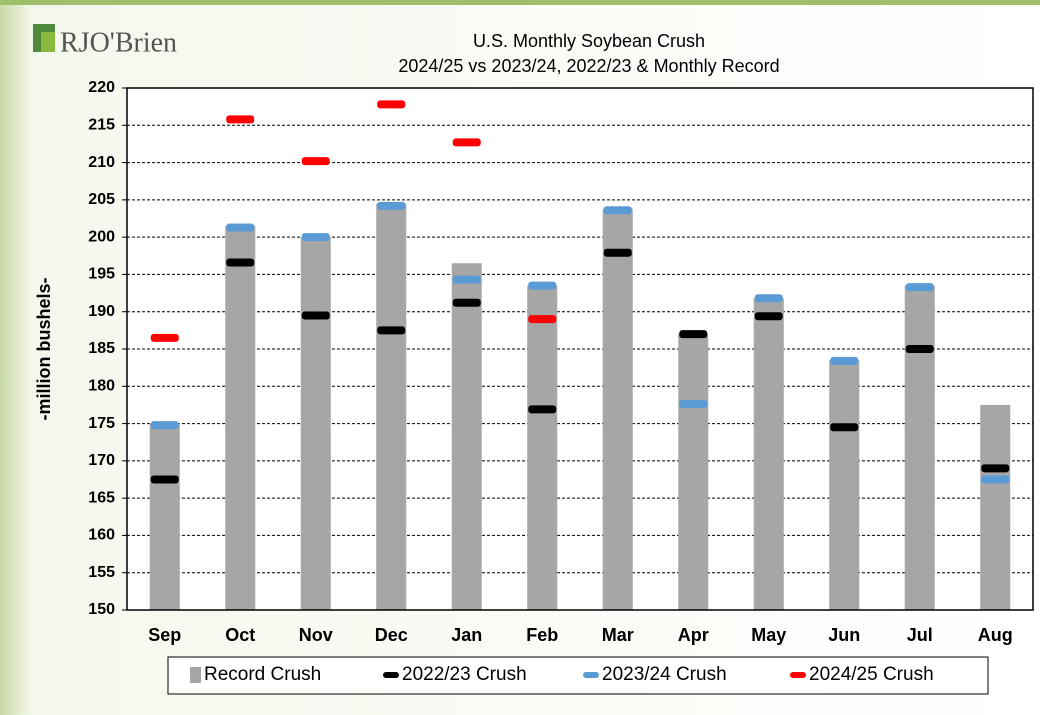  Describe the element at coordinates (542, 635) in the screenshot. I see `x-tick-label: Feb` at that location.